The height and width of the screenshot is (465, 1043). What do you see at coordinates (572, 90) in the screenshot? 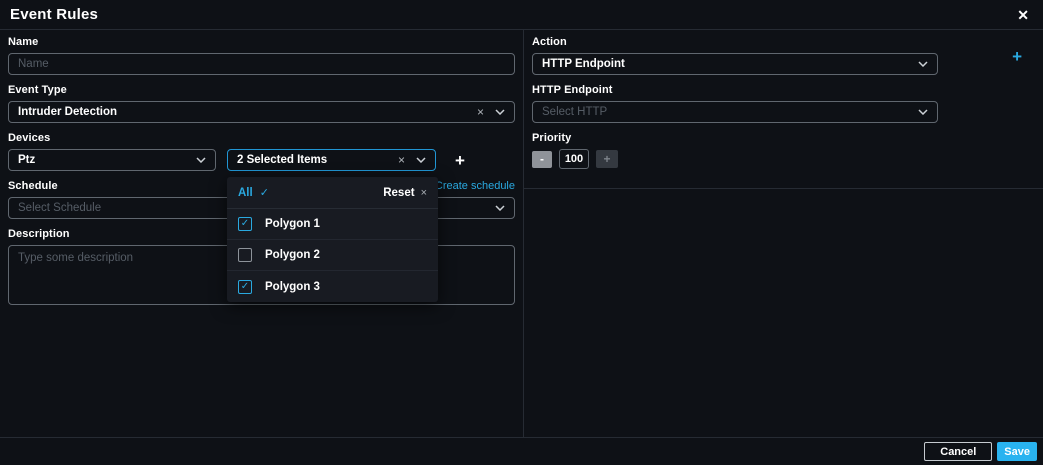
I see `http-endpoint-label: HTTP Endpoint` at bounding box center [572, 90].